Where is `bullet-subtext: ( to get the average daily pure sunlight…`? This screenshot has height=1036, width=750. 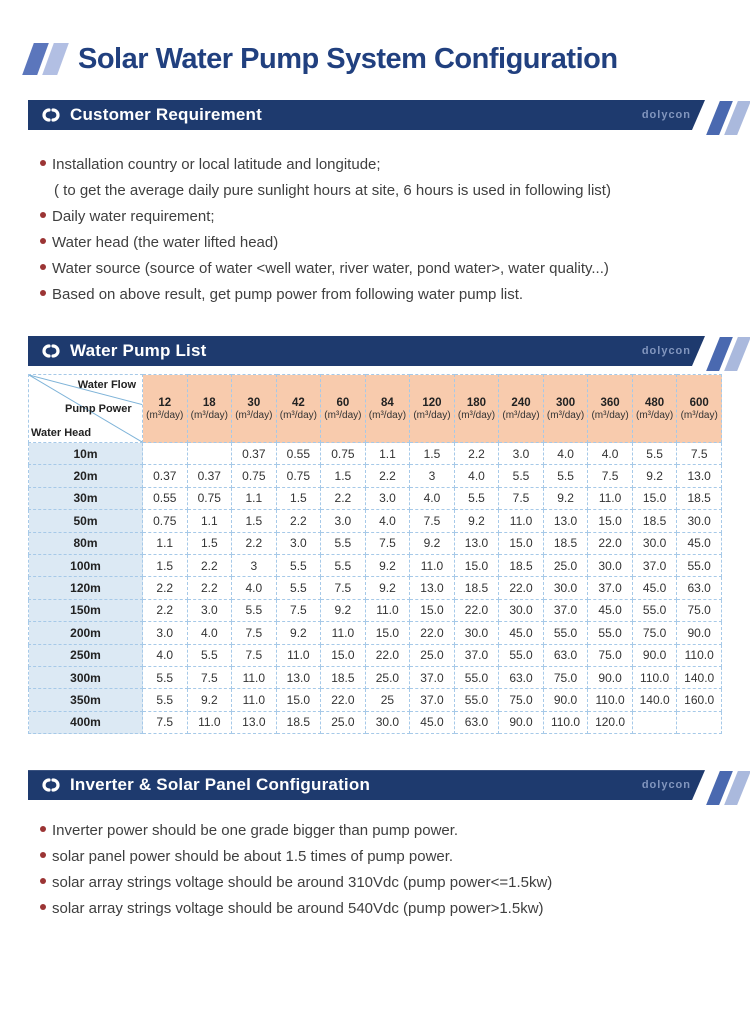
bullet-subtext: ( to get the average daily pure sunlight… is located at coordinates (332, 190).